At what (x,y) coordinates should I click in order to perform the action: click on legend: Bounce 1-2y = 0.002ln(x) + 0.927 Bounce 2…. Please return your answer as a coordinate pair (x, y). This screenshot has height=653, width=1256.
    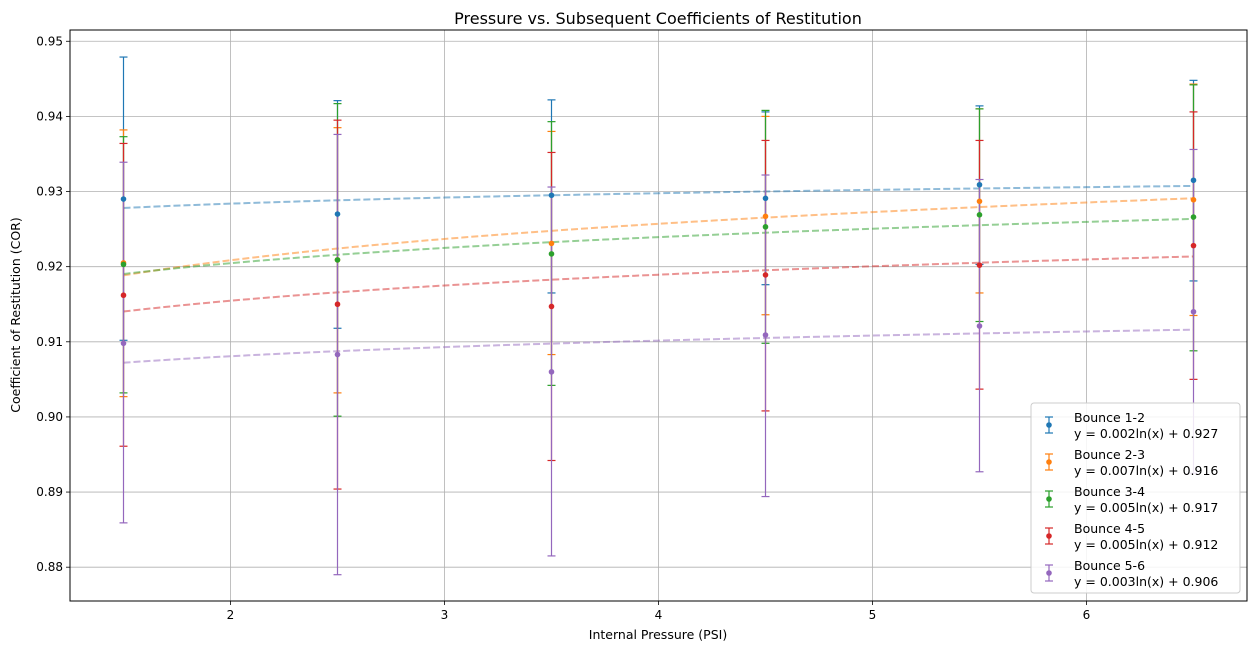
    Looking at the image, I should click on (1135, 498).